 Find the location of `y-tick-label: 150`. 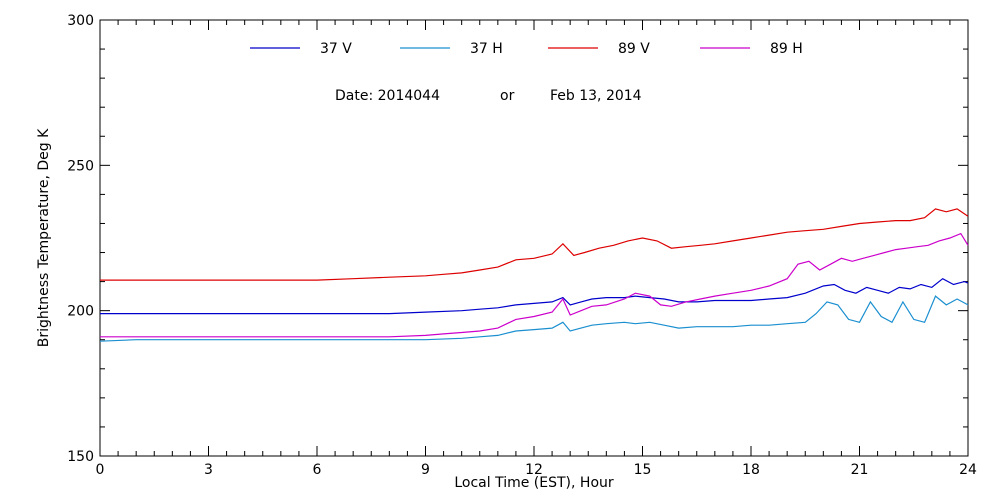

y-tick-label: 150 is located at coordinates (80, 457).